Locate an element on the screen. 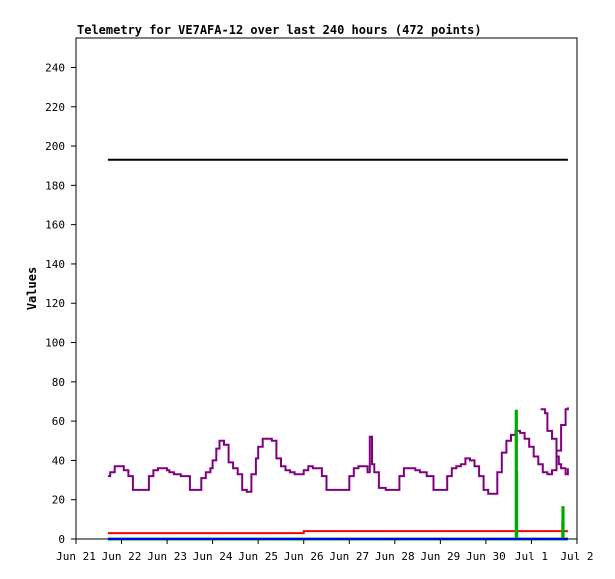 The height and width of the screenshot is (579, 615). y-axis: 0 20 40 60 80 100 120 140 160 180 200 220 240 is located at coordinates (60, 303).